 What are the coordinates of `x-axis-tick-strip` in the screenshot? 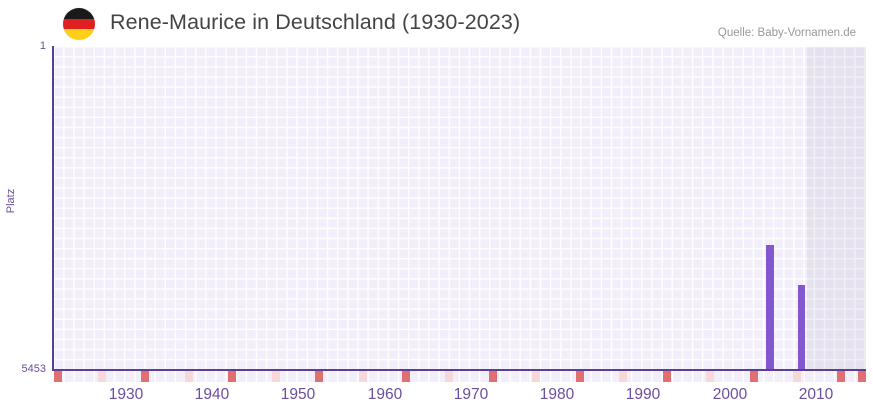 It's located at (460, 376).